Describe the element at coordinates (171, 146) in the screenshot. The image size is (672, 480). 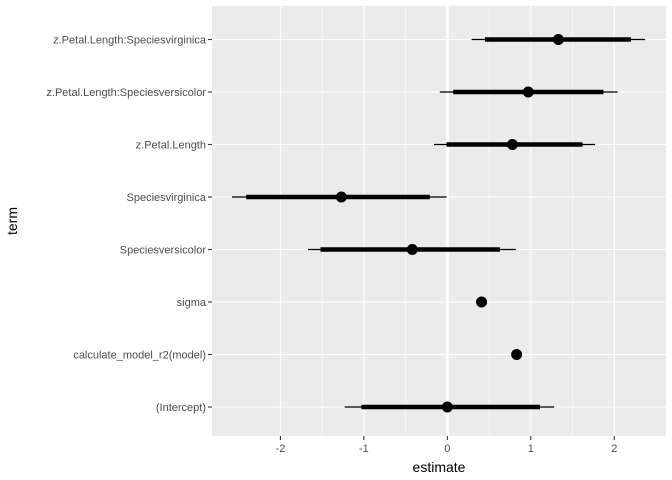
I see `y-tick-label: z.Petal.Length` at that location.